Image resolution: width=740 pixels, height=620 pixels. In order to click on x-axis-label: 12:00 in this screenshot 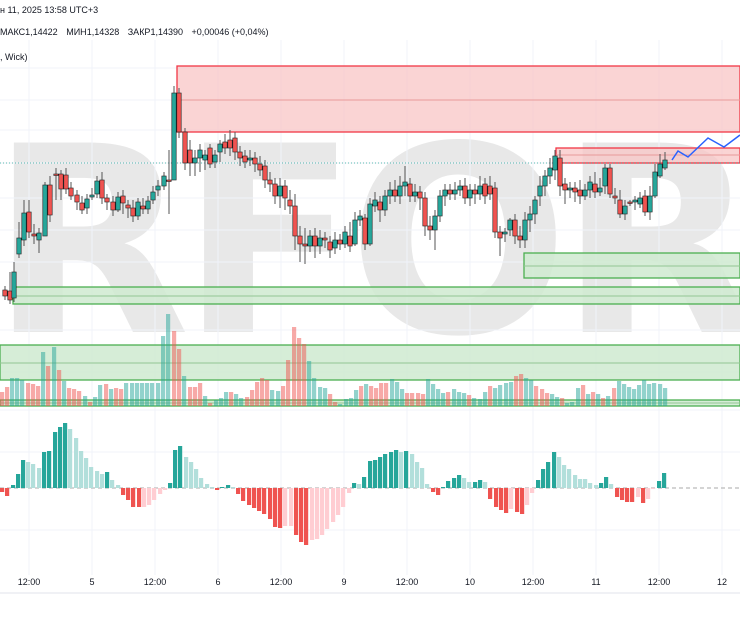, I will do `click(29, 582)`.